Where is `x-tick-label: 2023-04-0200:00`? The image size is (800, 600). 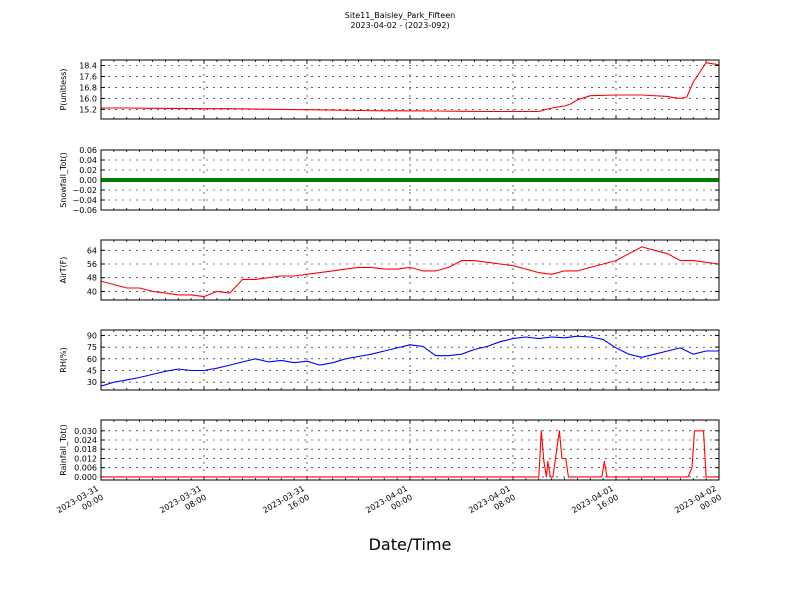
x-tick-label: 2023-04-0200:00 is located at coordinates (698, 504).